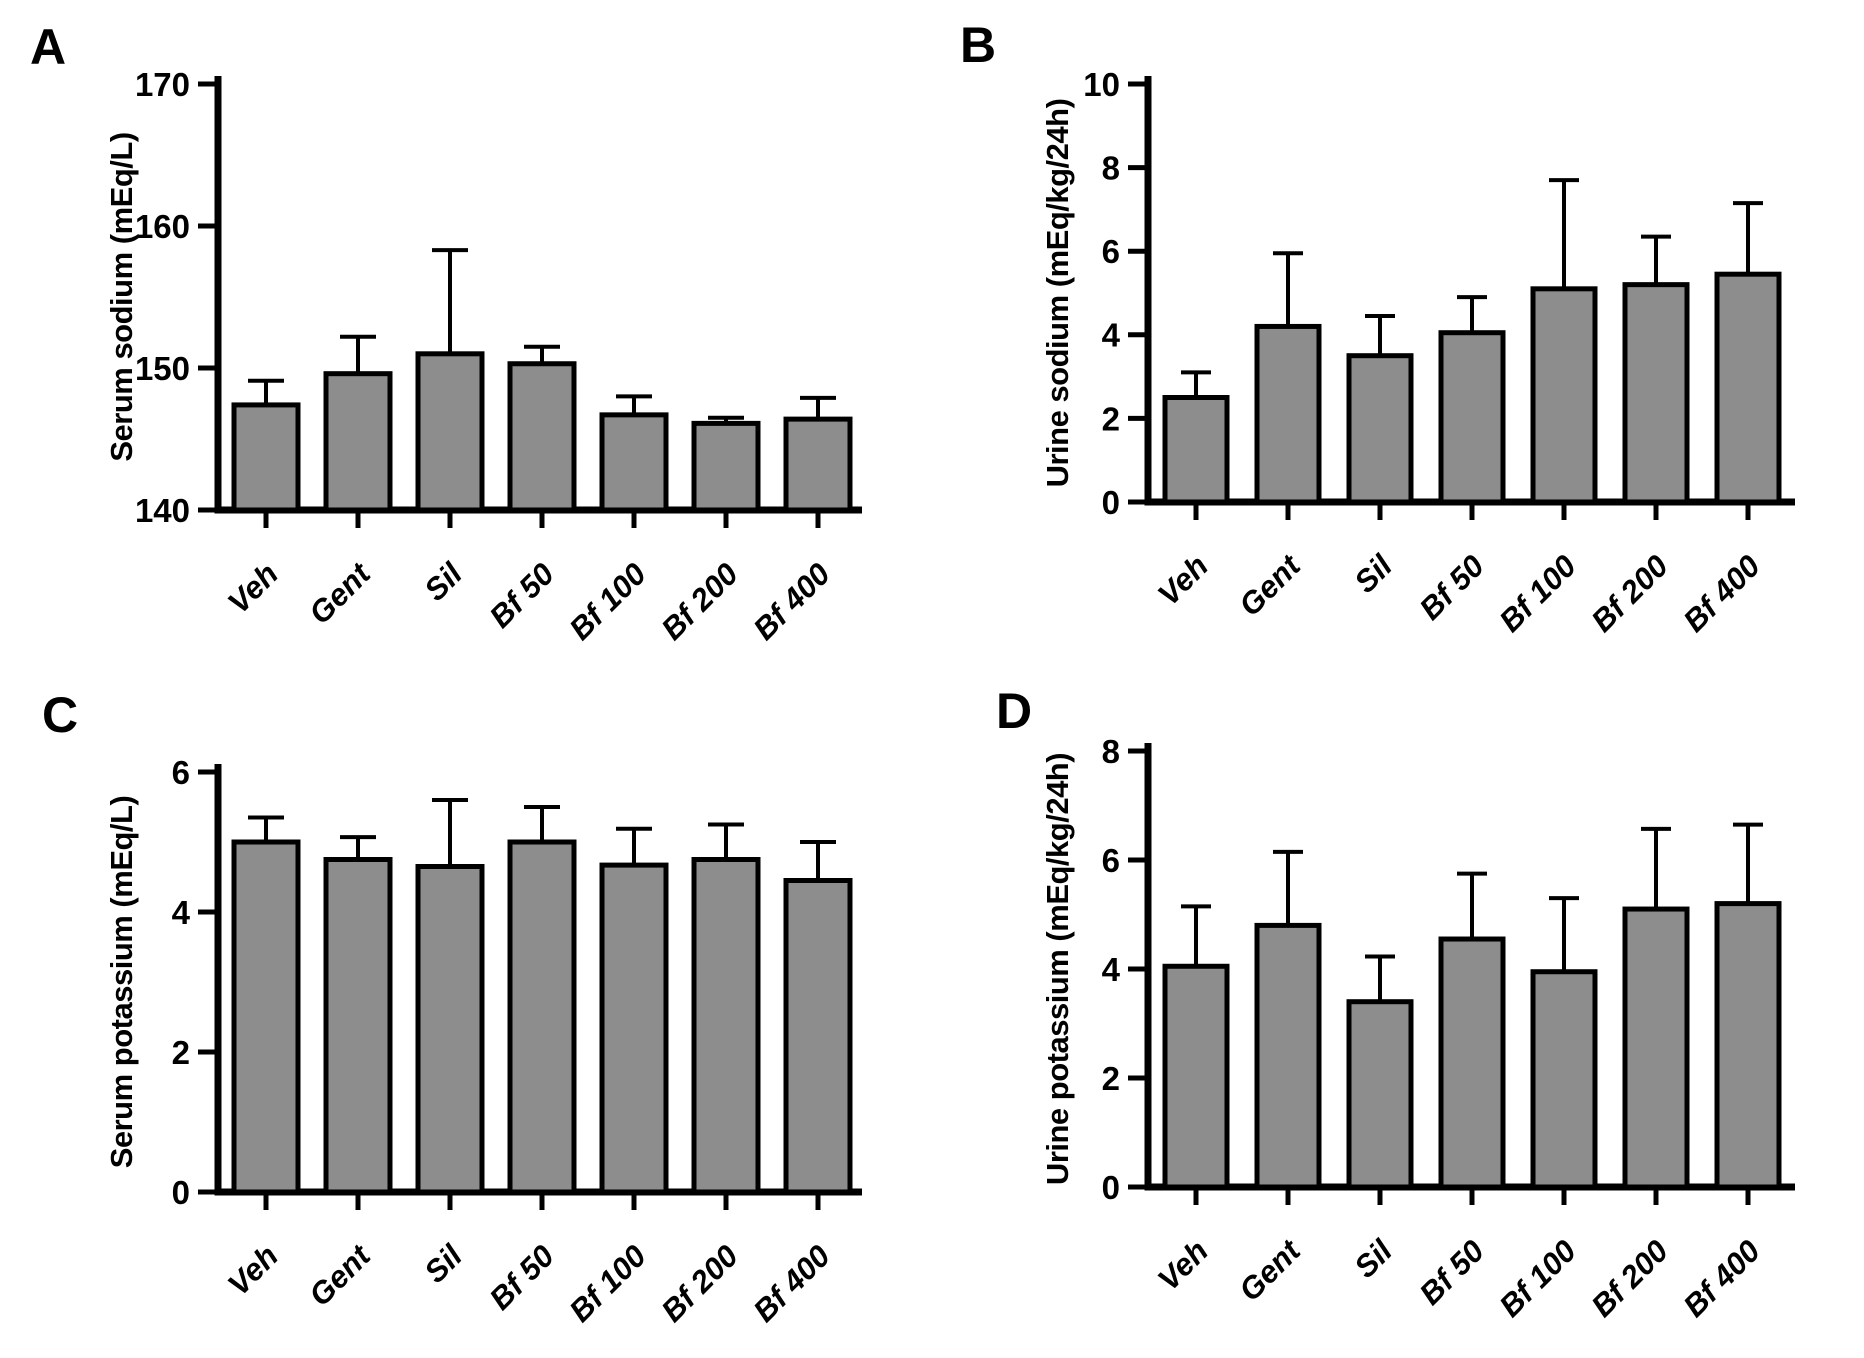 The width and height of the screenshot is (1864, 1358). I want to click on panel-a-x-label-gent: Gent, so click(340, 593).